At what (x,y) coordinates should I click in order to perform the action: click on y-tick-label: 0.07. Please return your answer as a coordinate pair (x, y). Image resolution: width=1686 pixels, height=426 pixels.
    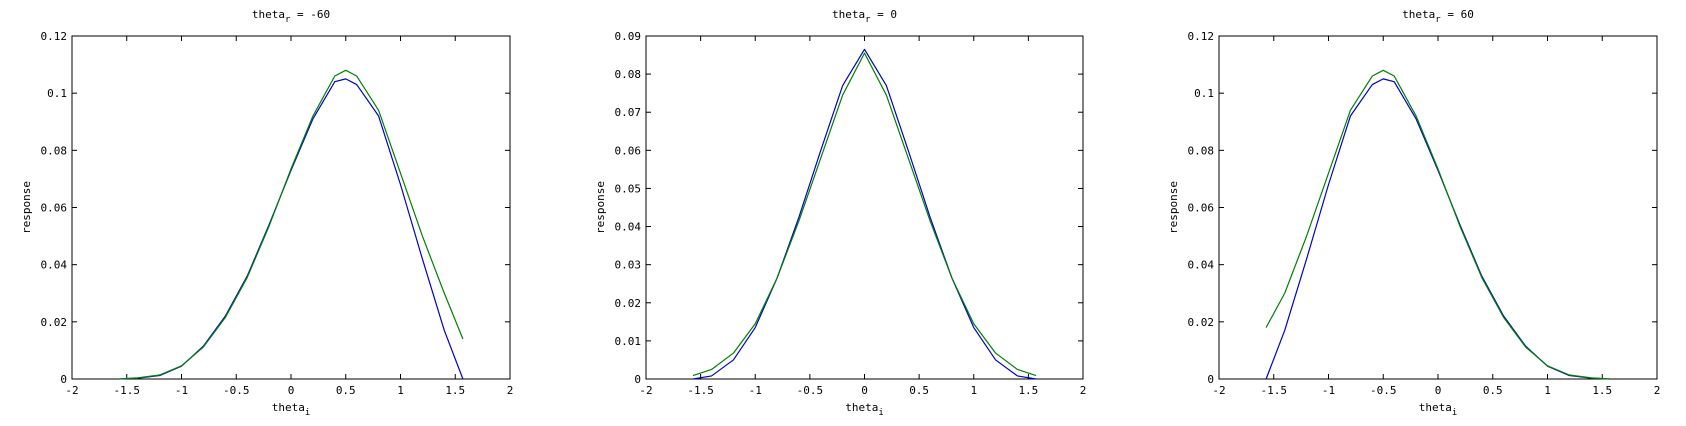
    Looking at the image, I should click on (628, 112).